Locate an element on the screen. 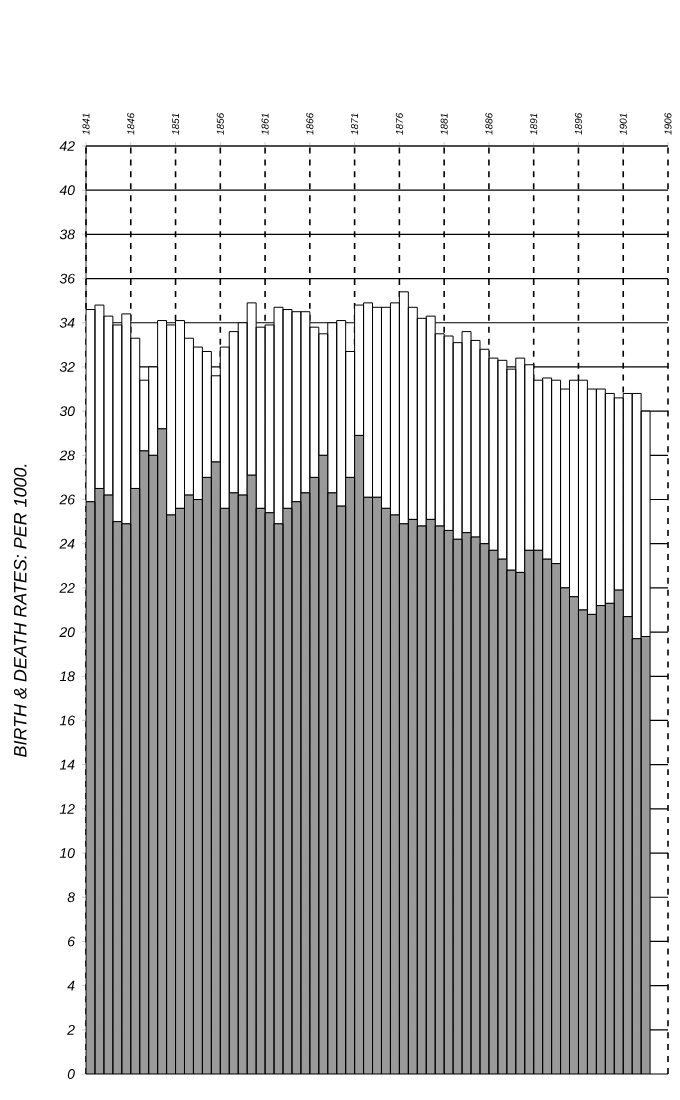  y-axis-title: BIRTH & DEATH RATES: PER 1000. is located at coordinates (20, 610).